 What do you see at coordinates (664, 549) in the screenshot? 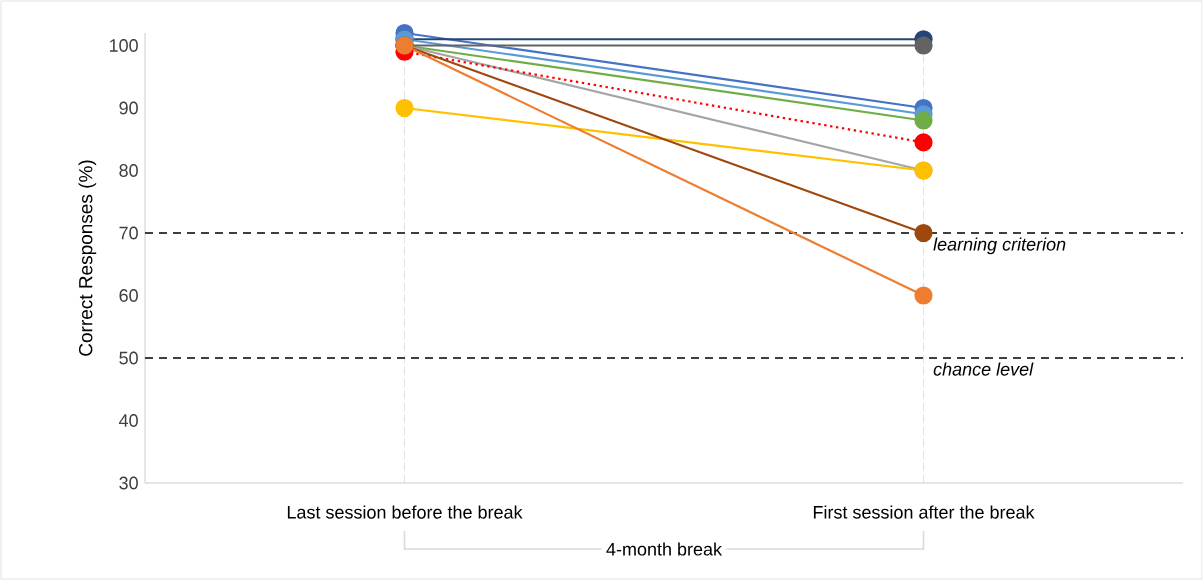
I see `text: 4-month break` at bounding box center [664, 549].